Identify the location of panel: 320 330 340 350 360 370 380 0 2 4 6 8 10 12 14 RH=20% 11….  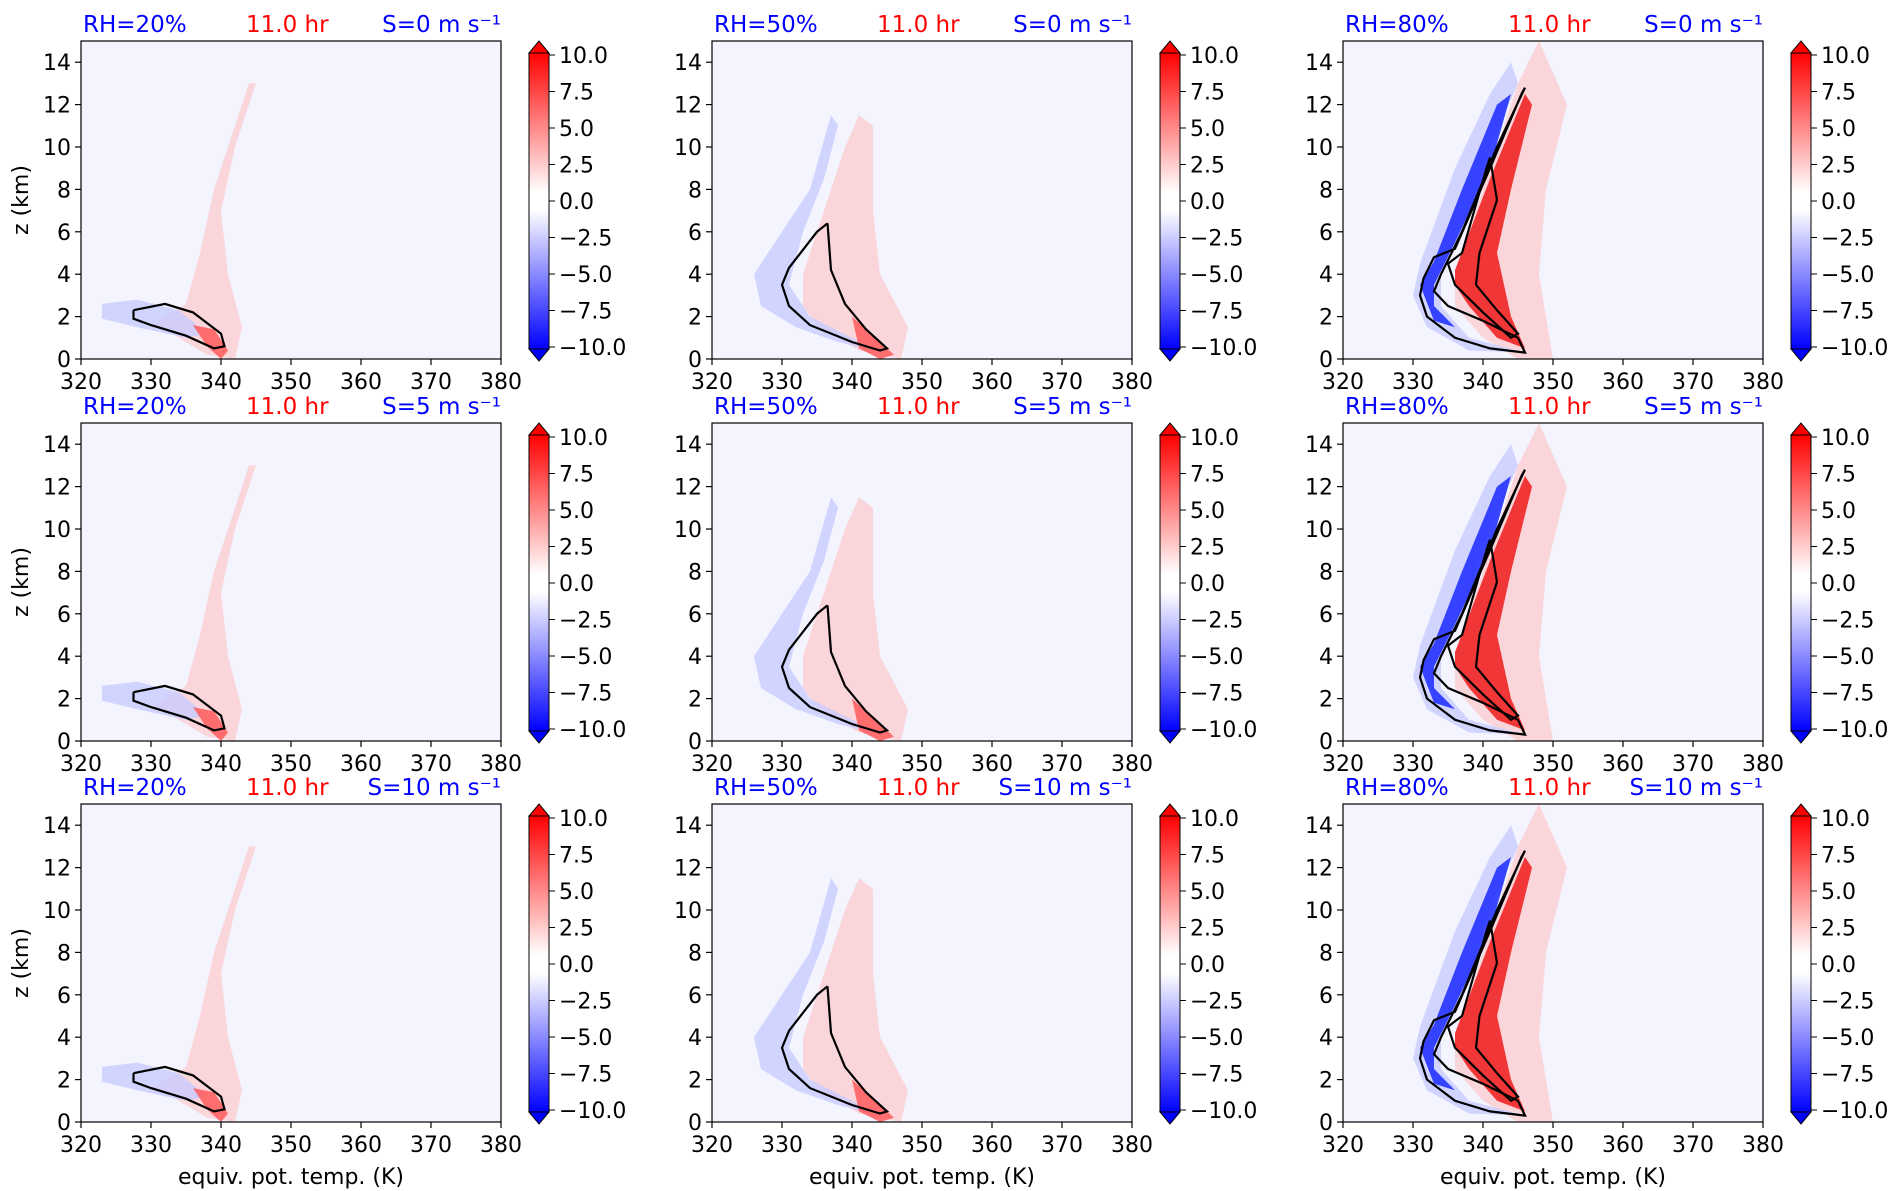
(317, 585).